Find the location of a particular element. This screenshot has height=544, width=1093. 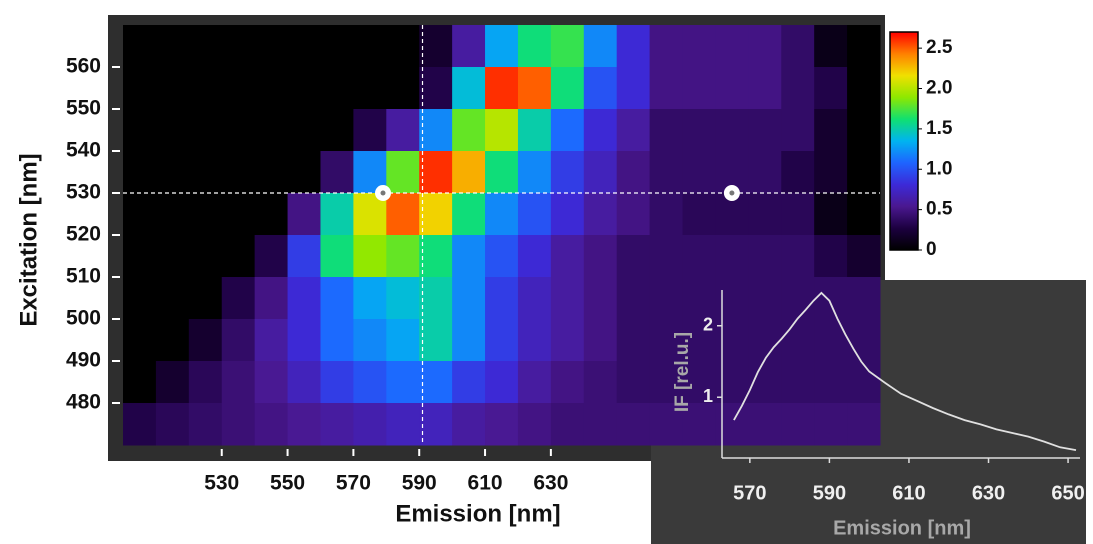

y-axis-label: Excitation [nm] is located at coordinates (28, 239).